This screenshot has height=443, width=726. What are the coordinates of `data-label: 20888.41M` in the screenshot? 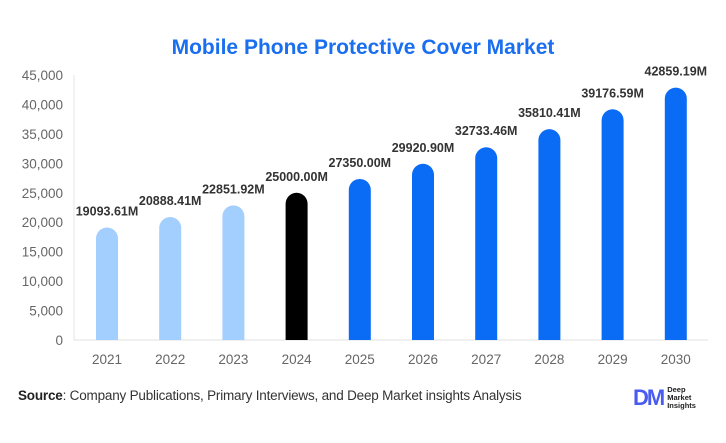 It's located at (170, 201).